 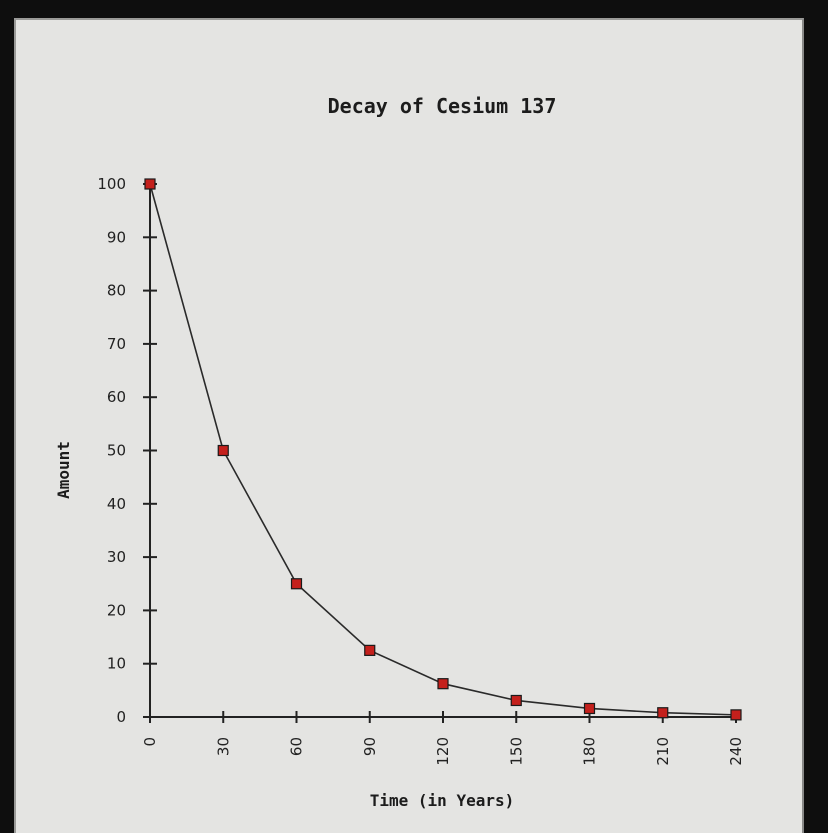 I want to click on x-tick-label: 150, so click(x=516, y=751).